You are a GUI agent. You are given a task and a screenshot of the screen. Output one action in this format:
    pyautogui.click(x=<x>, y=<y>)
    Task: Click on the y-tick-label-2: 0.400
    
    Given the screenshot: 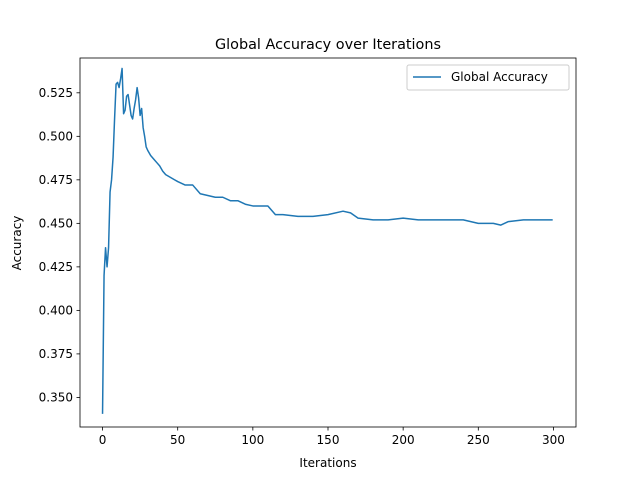 What is the action you would take?
    pyautogui.click(x=56, y=310)
    